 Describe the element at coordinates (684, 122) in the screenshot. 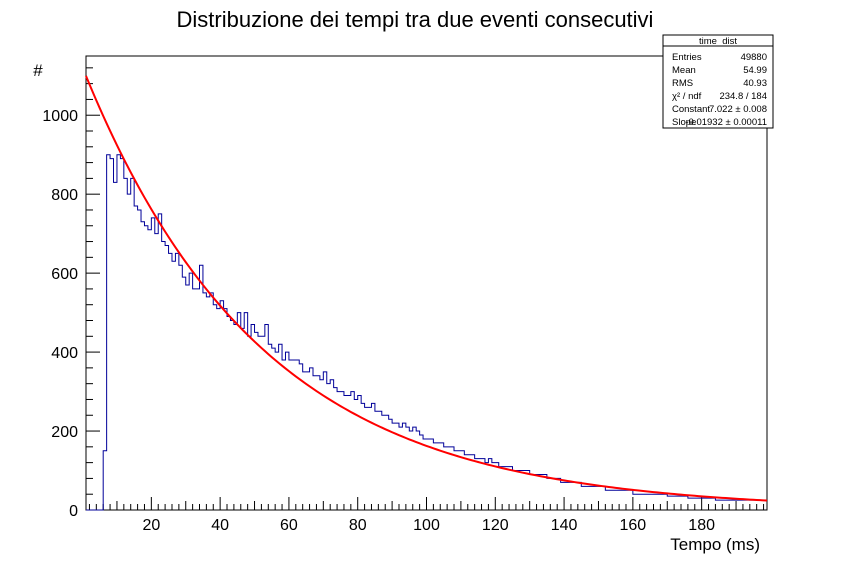

I see `stat-label: Slope` at that location.